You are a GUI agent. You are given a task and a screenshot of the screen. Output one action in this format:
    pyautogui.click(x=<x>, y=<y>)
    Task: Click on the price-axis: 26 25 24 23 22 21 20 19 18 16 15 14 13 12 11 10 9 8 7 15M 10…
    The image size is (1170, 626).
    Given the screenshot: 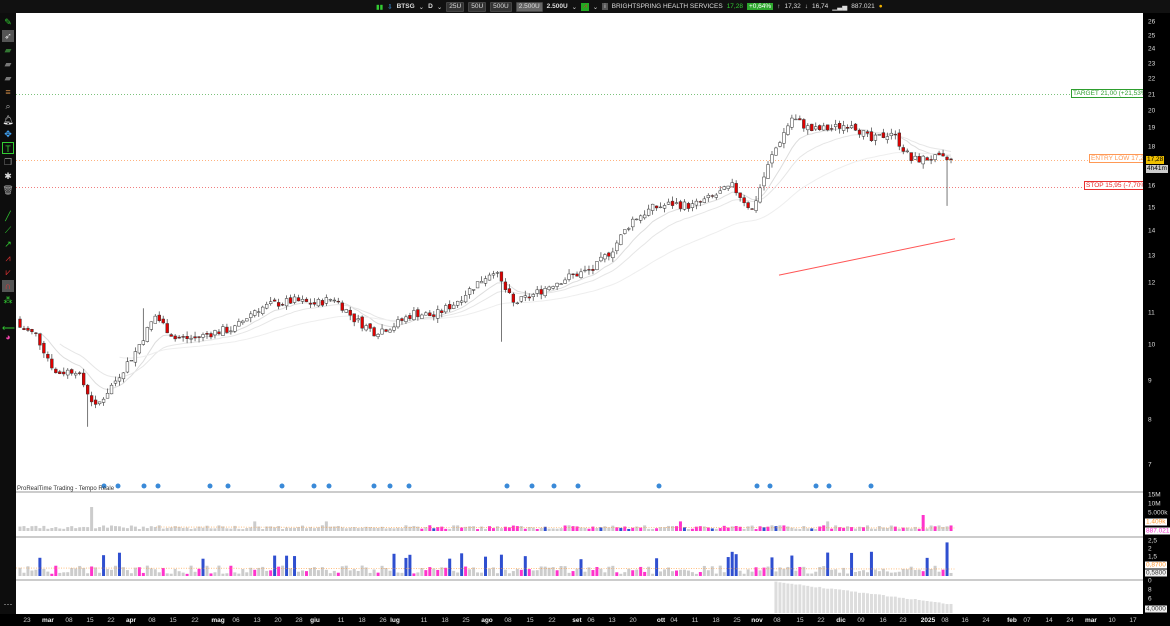 What is the action you would take?
    pyautogui.click(x=1156, y=313)
    